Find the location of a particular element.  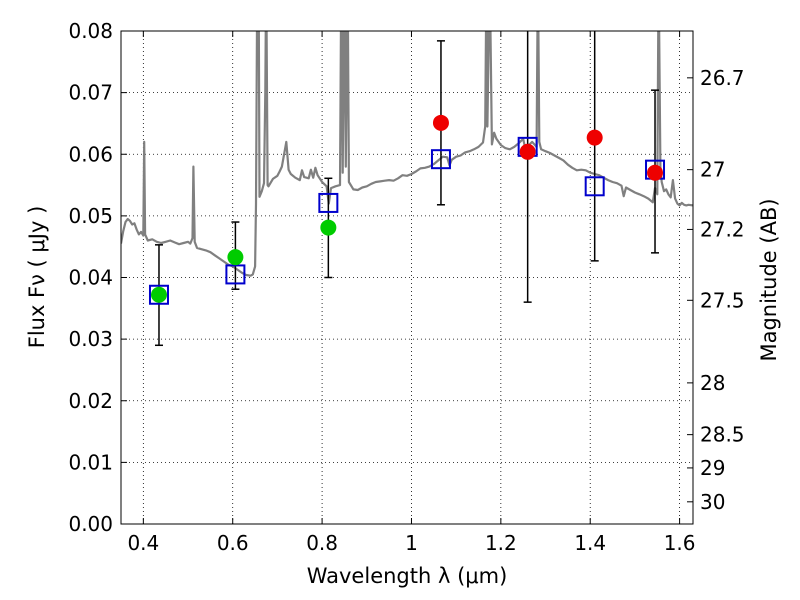

x-tick-label: 0.4 is located at coordinates (143, 543).